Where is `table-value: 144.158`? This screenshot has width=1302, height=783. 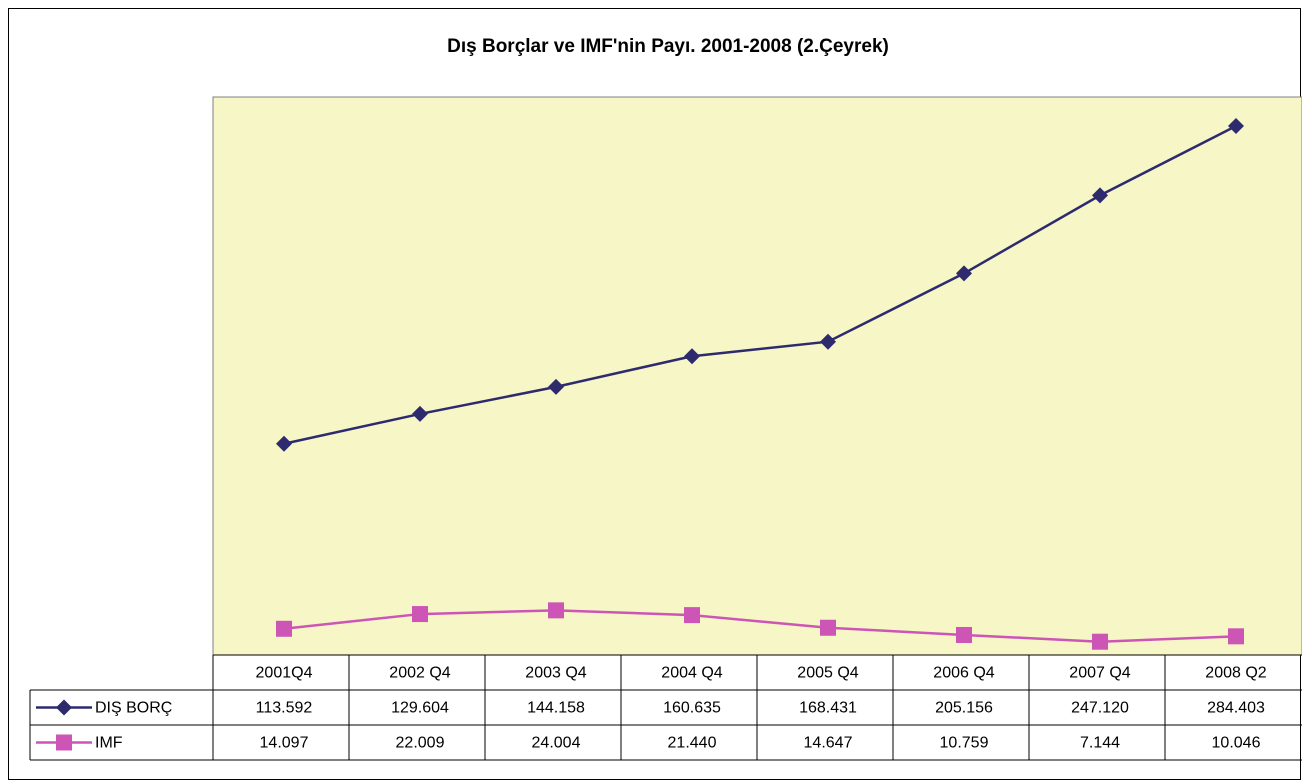 table-value: 144.158 is located at coordinates (556, 708).